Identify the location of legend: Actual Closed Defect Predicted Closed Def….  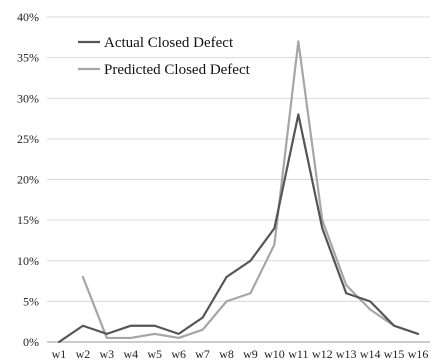
(164, 56).